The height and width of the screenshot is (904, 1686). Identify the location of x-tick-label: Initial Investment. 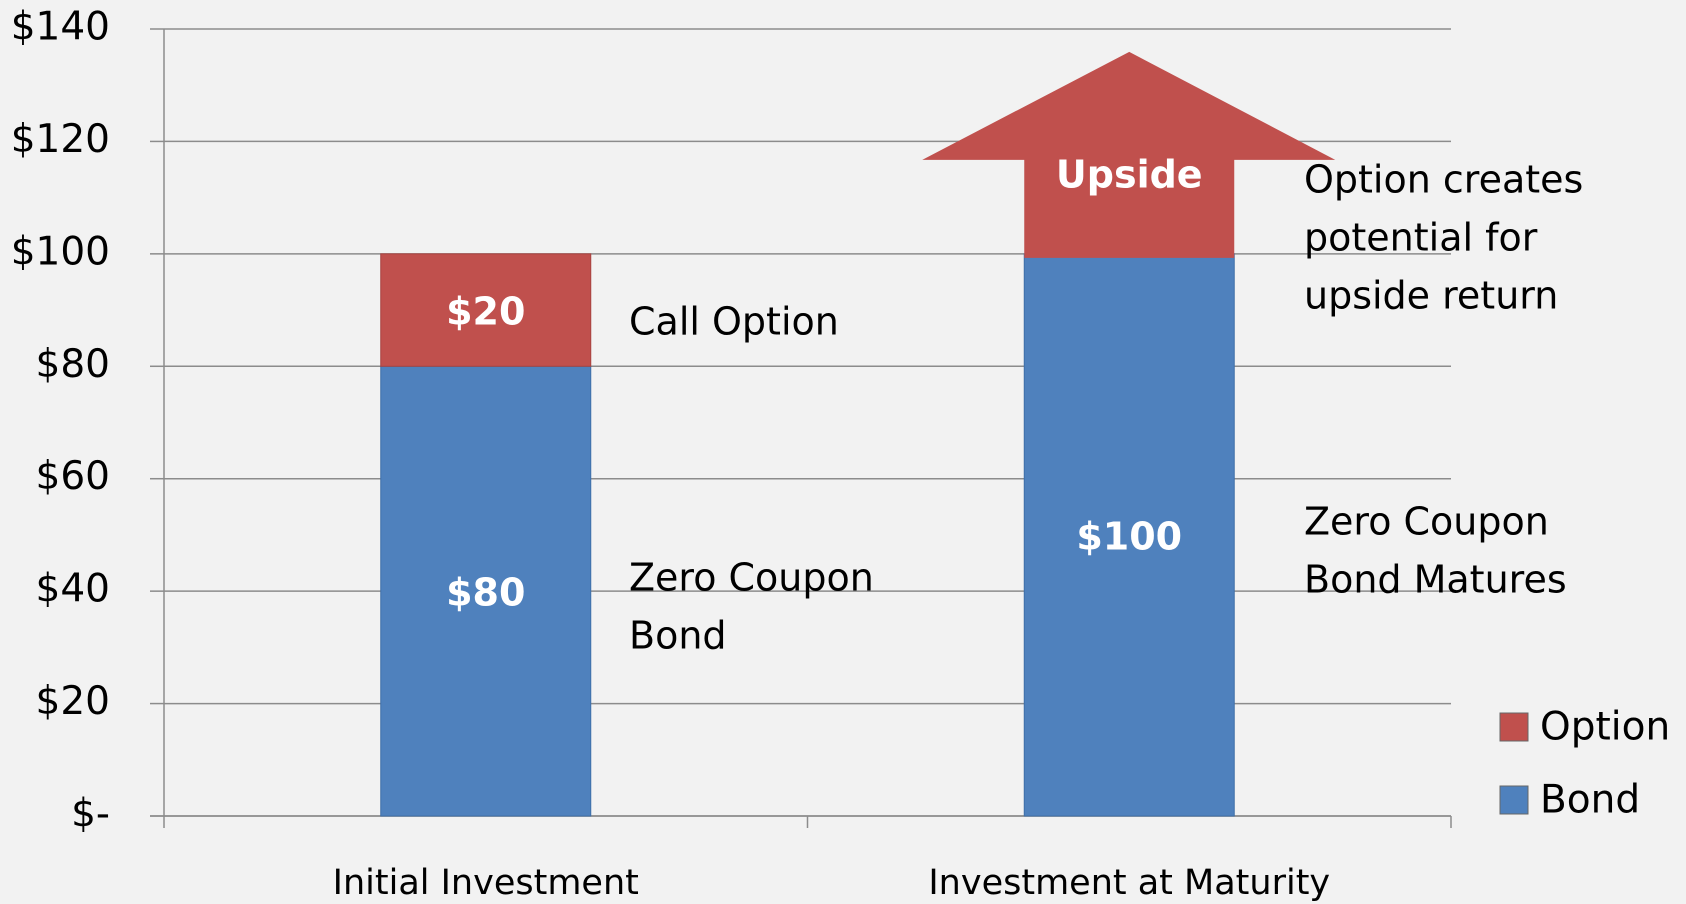
(486, 883).